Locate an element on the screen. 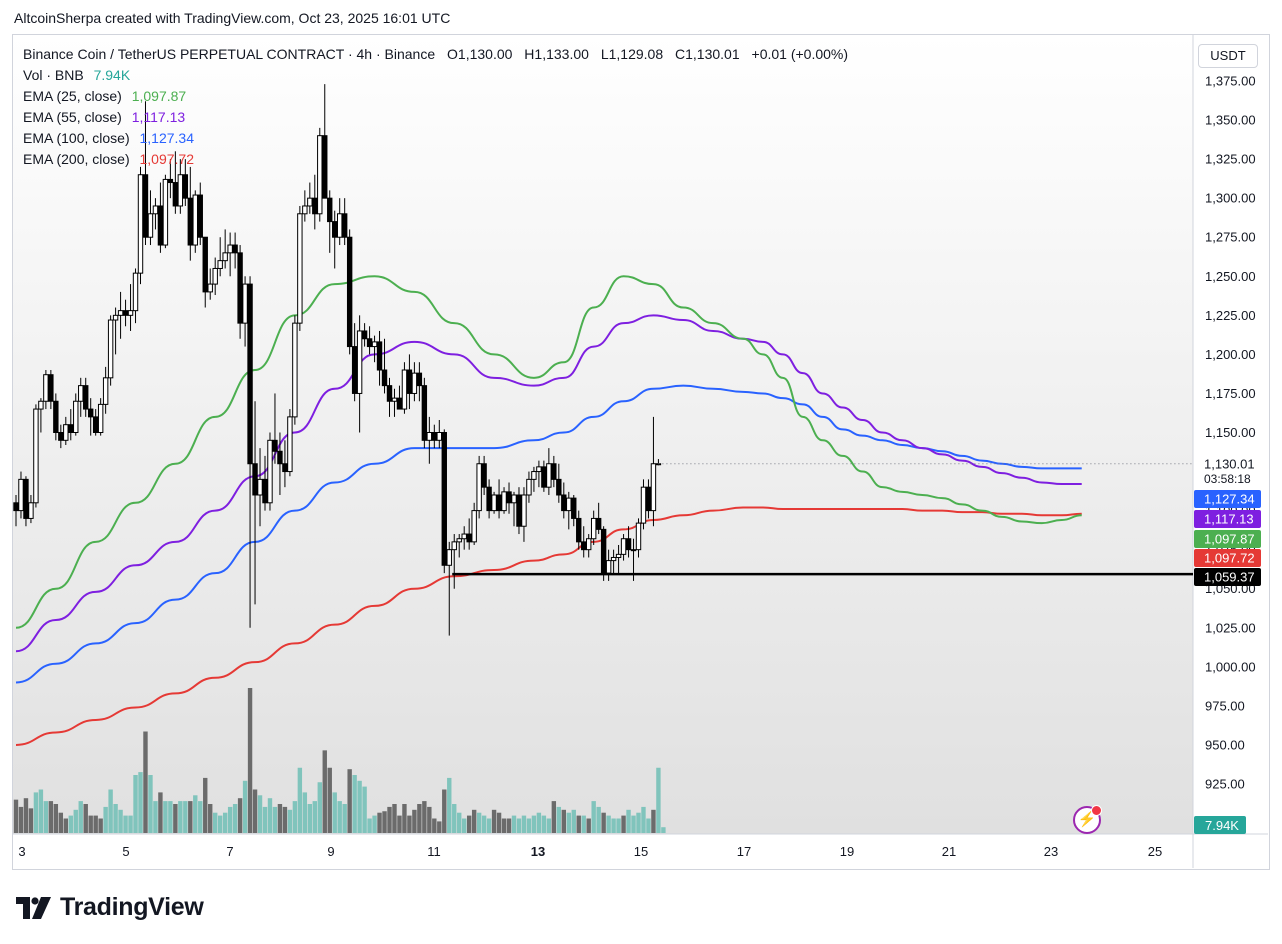 The width and height of the screenshot is (1282, 944). price-tick-label: 975.00 is located at coordinates (1225, 705).